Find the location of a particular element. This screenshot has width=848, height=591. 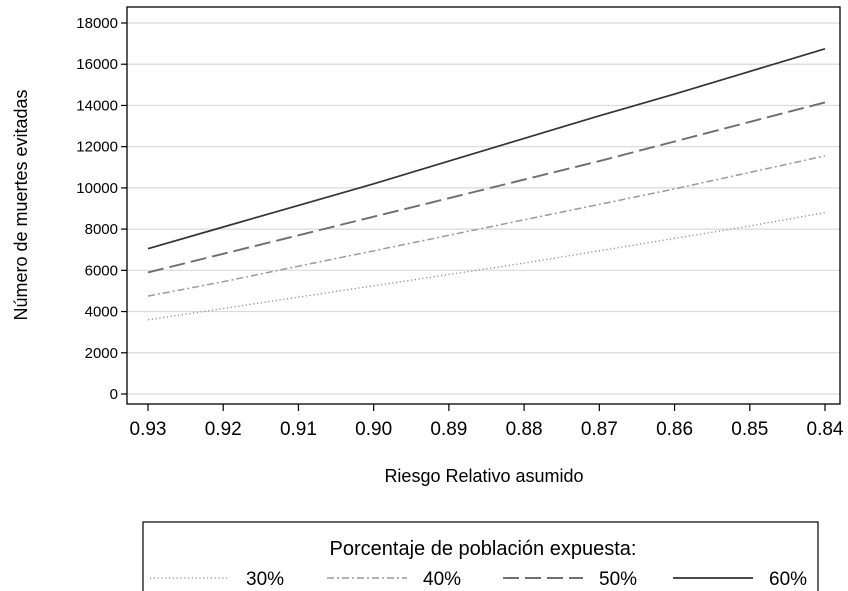

x-tick-label: 0.92 is located at coordinates (223, 429).